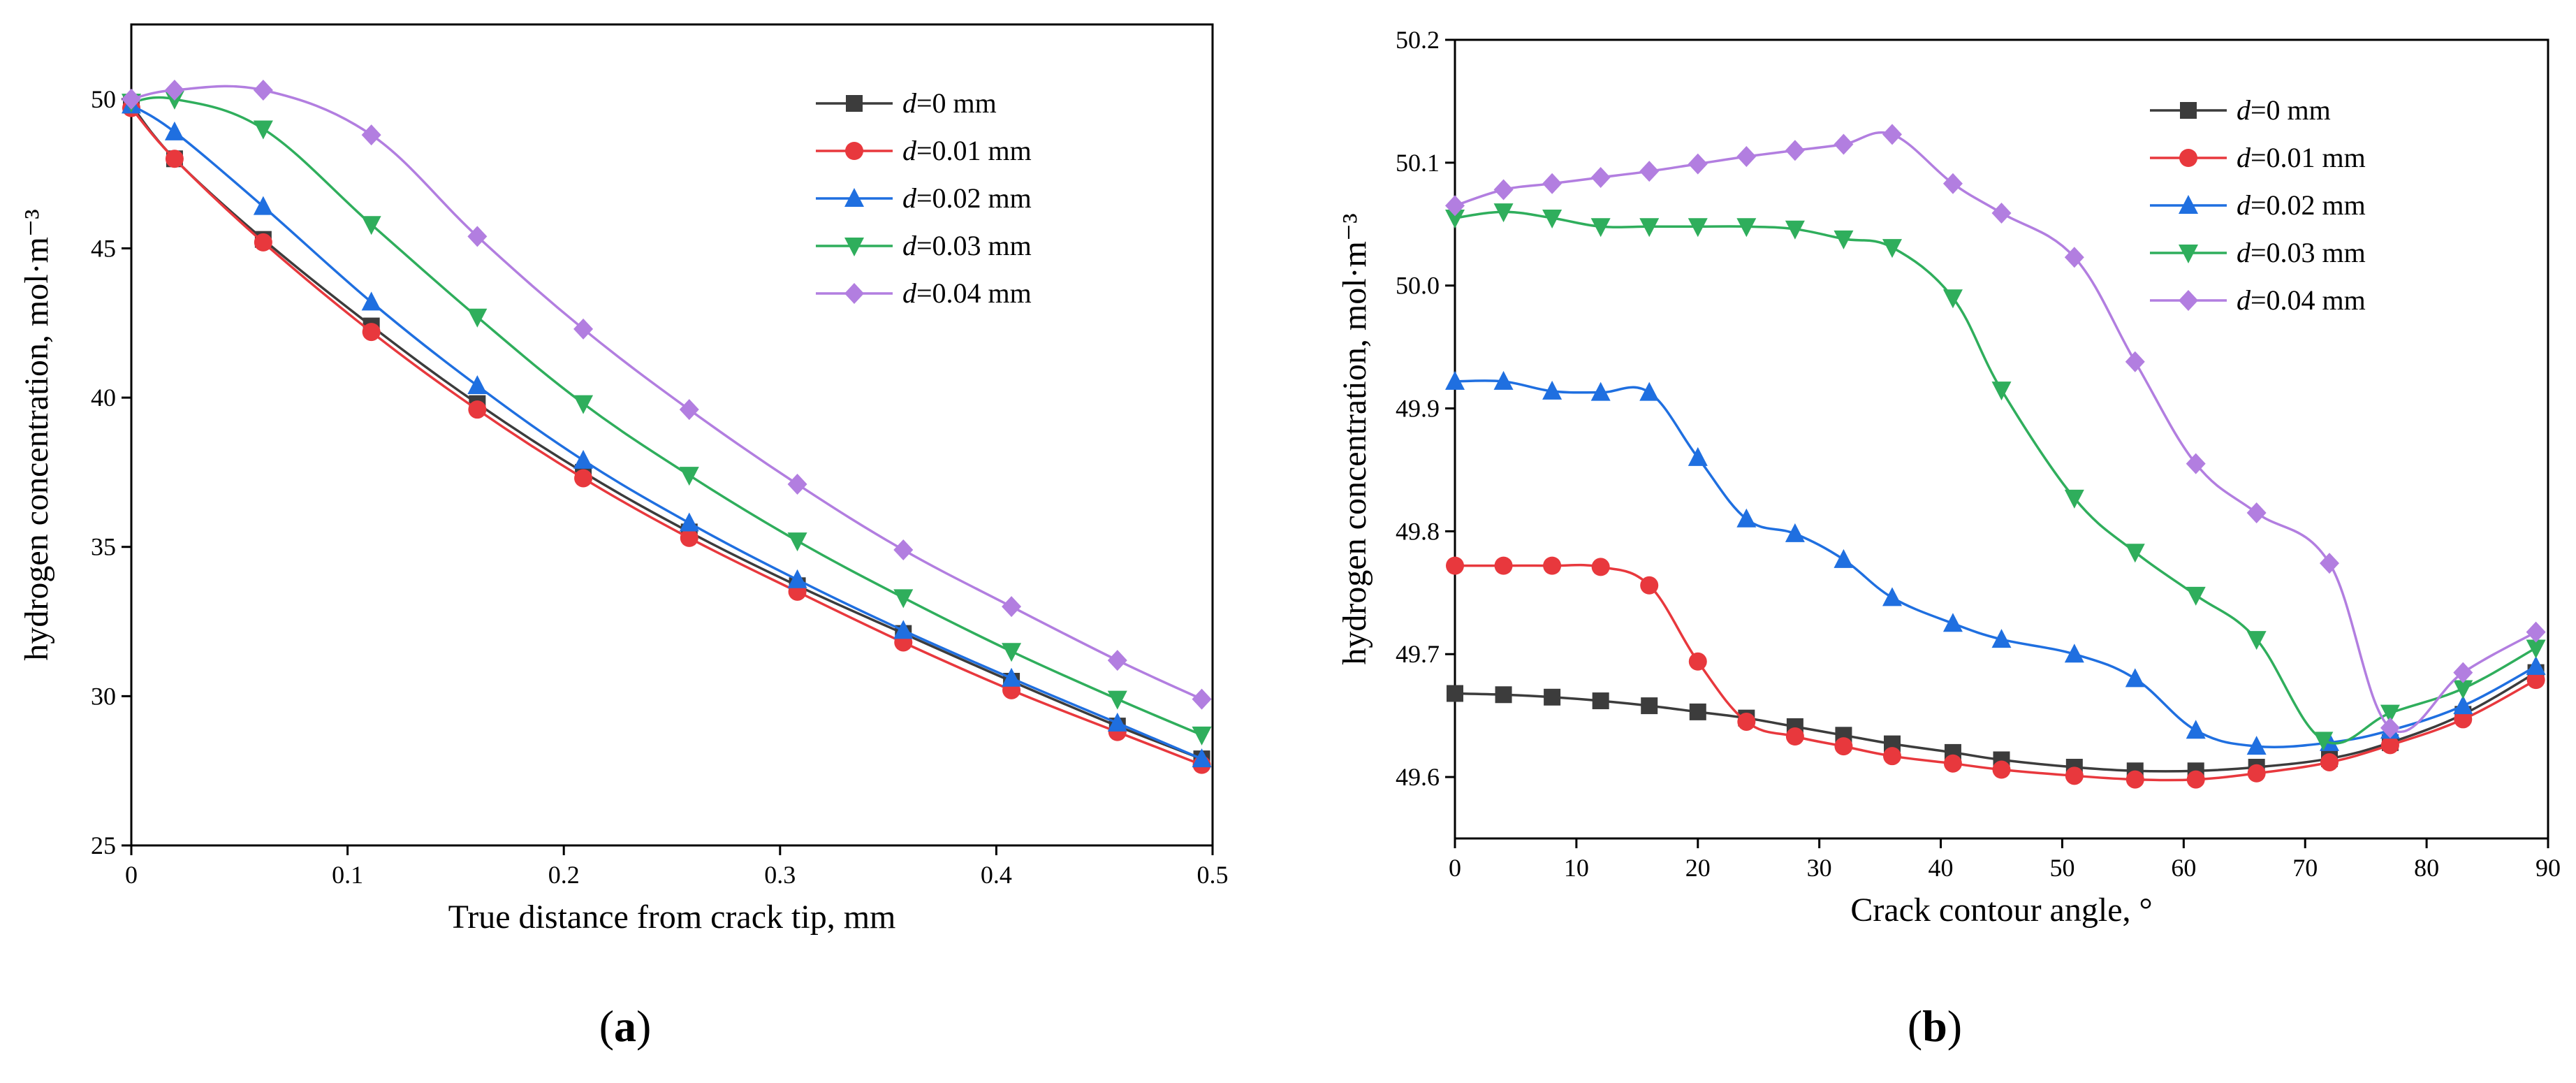 The width and height of the screenshot is (2576, 1083). What do you see at coordinates (103, 398) in the screenshot?
I see `y-tick-label: 40` at bounding box center [103, 398].